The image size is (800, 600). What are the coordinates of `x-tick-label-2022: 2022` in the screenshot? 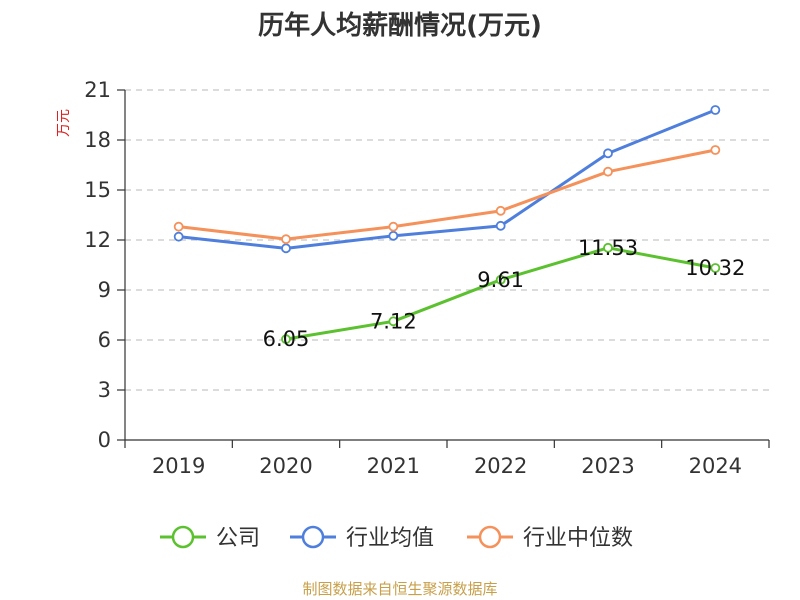 It's located at (500, 466).